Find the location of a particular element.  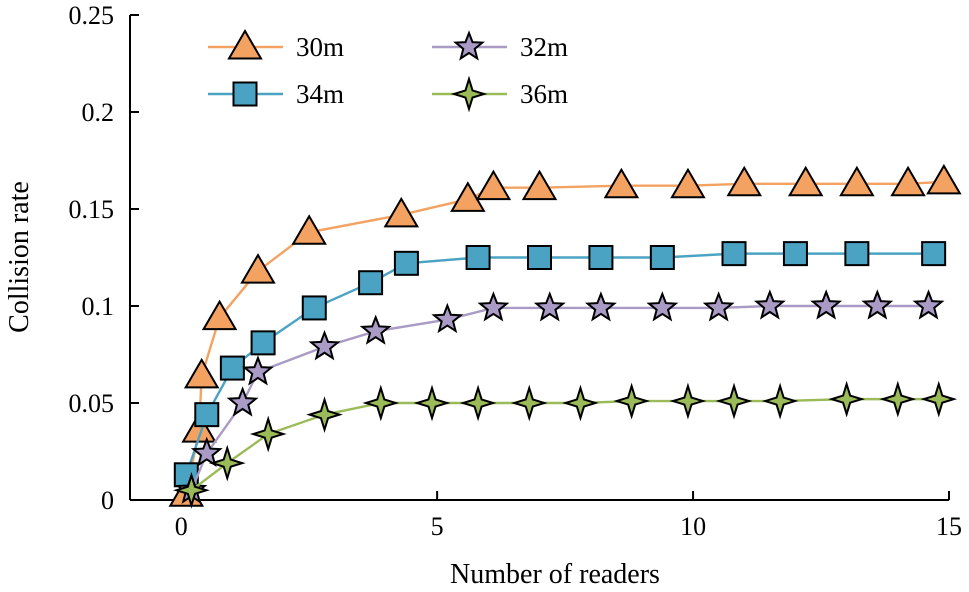

legend-marker-34m is located at coordinates (245, 94).